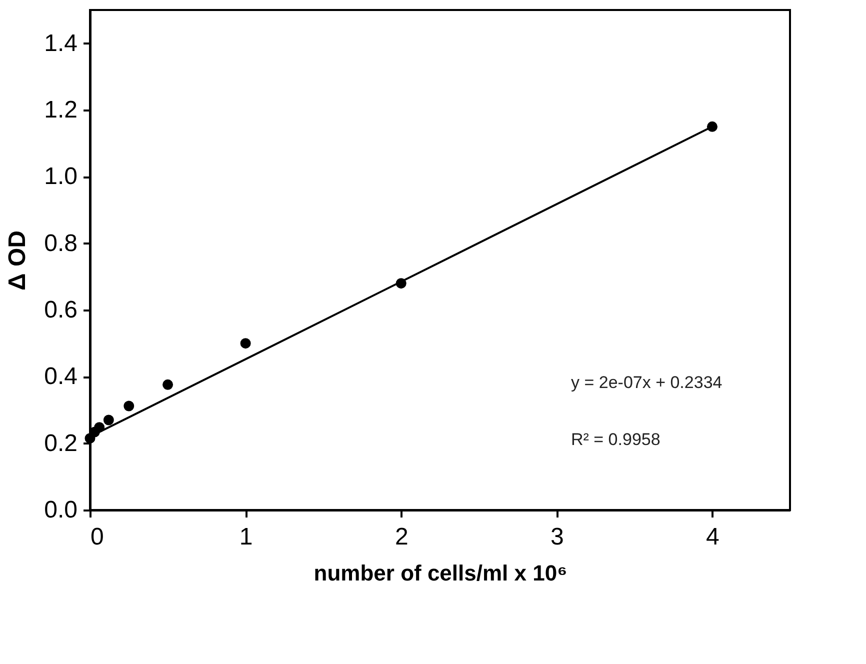  I want to click on y-tick-label: 0.4, so click(61, 376).